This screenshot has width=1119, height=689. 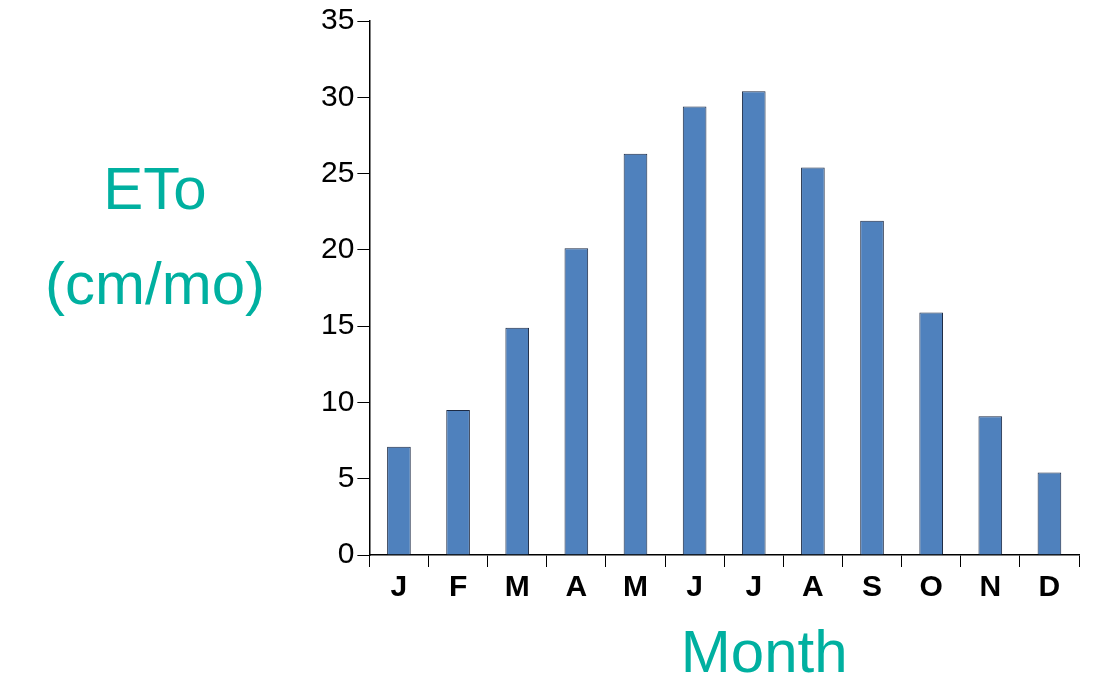 What do you see at coordinates (337, 324) in the screenshot?
I see `y-tick-label: 15` at bounding box center [337, 324].